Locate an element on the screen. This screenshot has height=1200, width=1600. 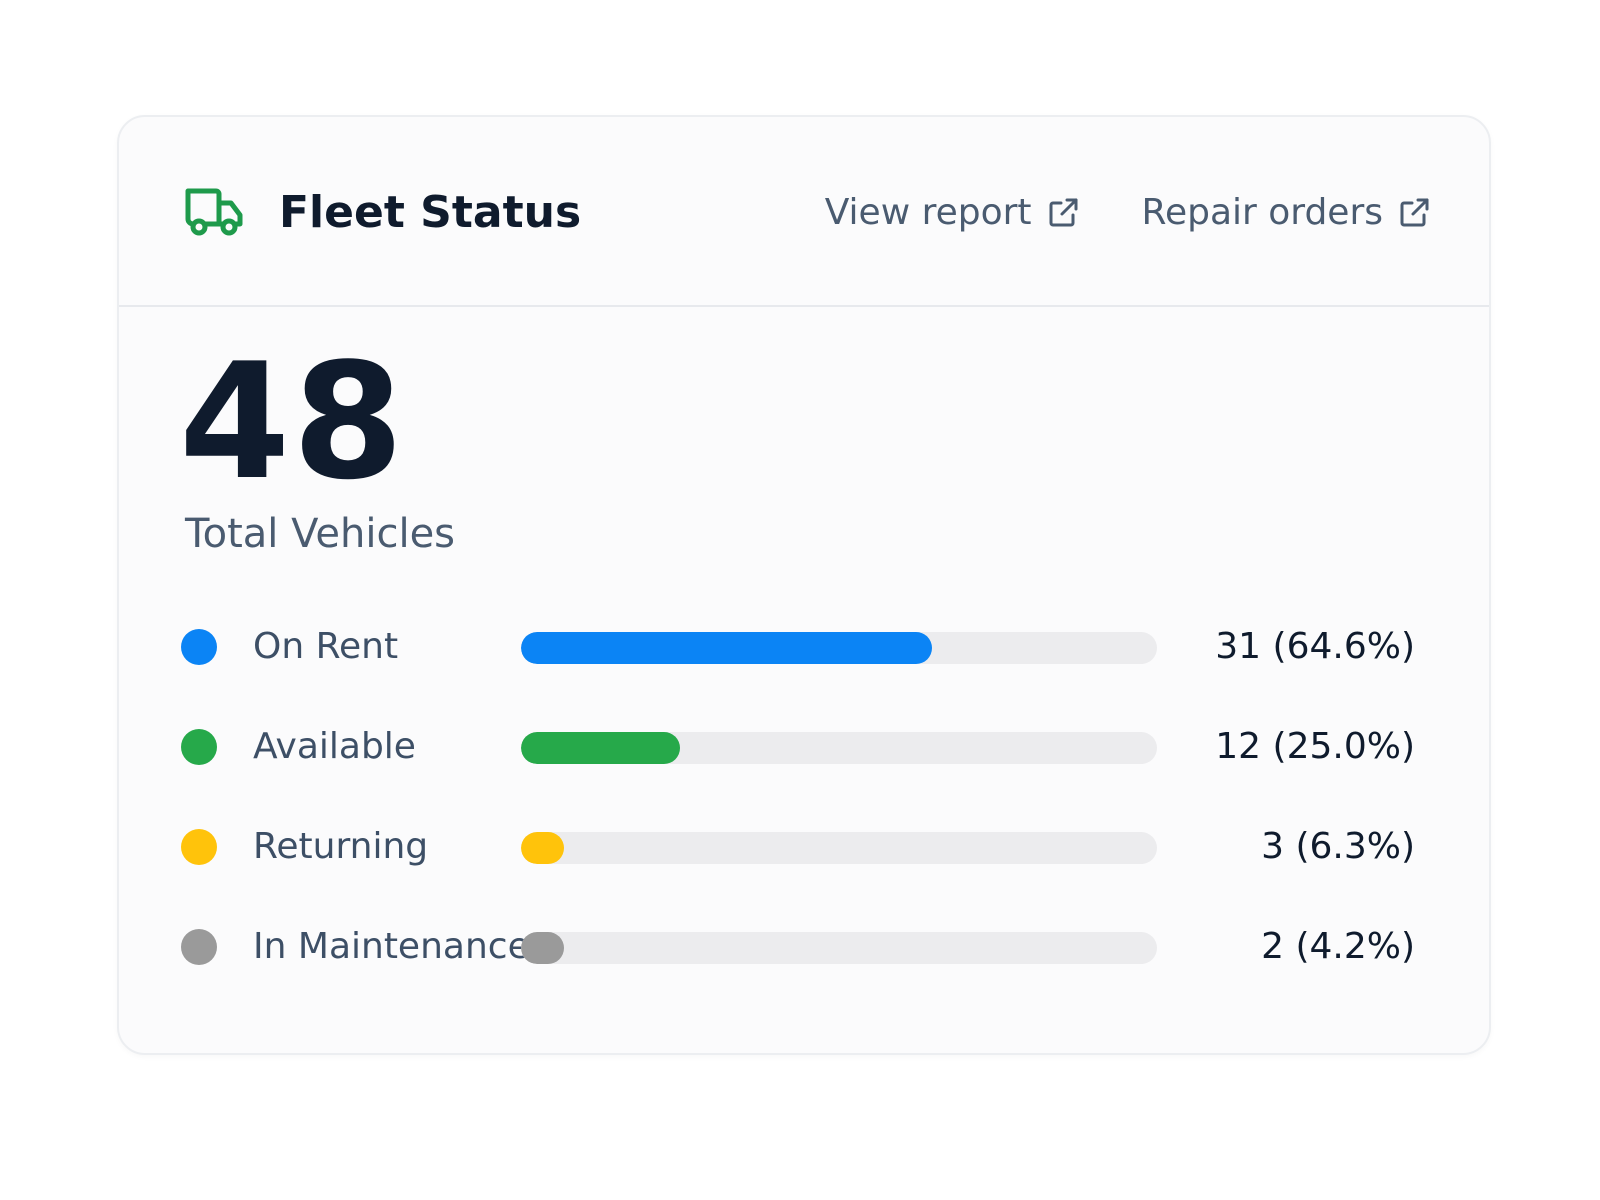
card-title: Fleet Status is located at coordinates (430, 212).